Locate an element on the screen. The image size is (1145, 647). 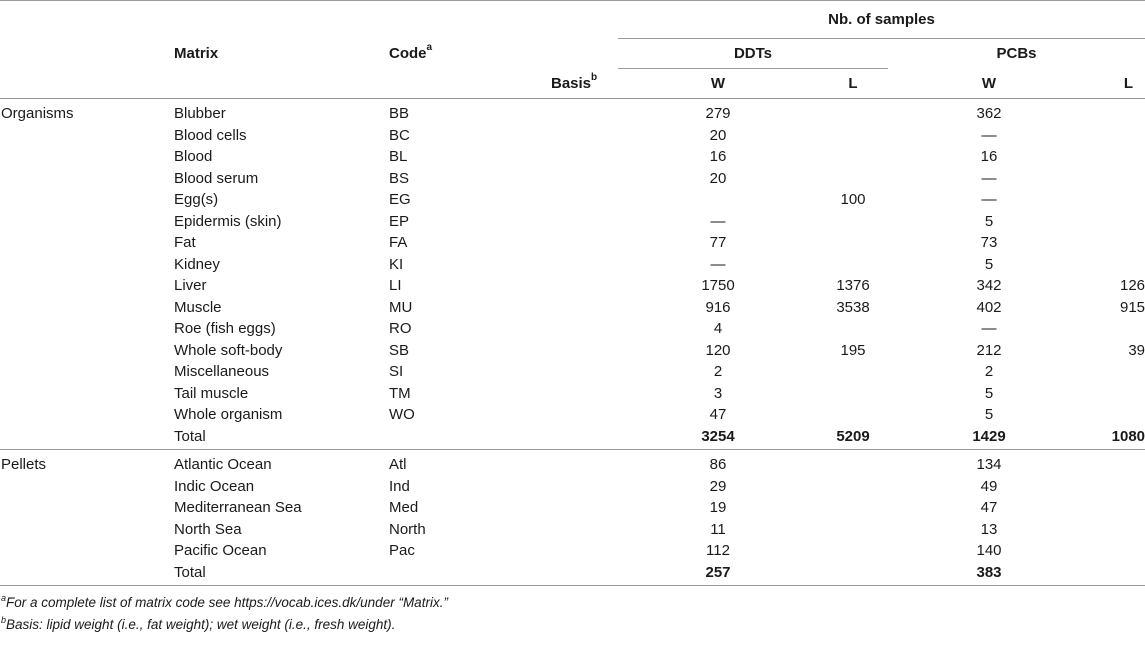
code-cell: TM is located at coordinates (400, 393).